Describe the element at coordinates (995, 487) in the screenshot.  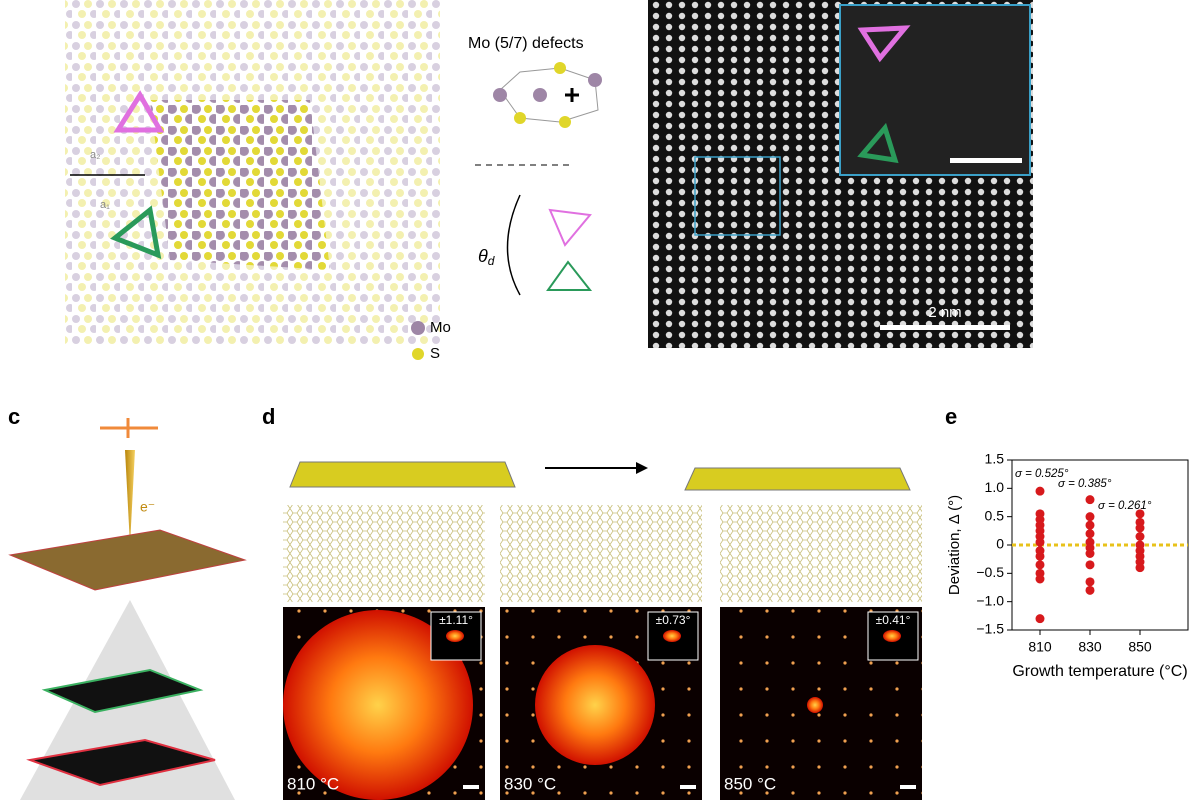
I see `y-tick-label: 1.0` at that location.